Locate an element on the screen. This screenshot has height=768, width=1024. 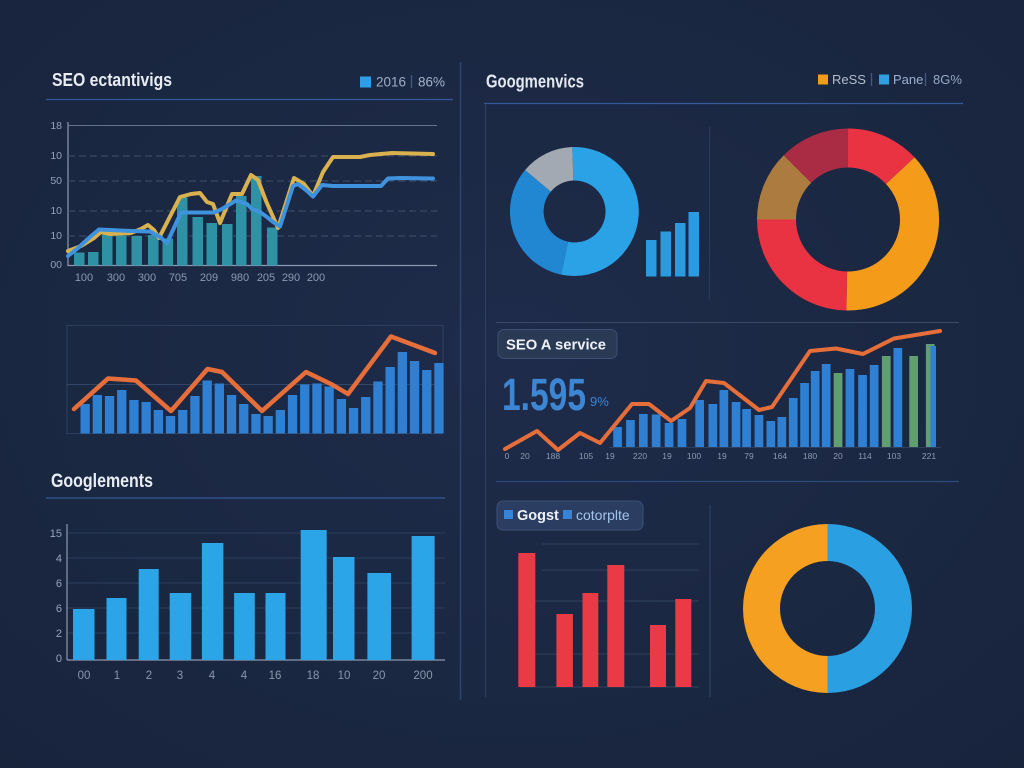
svg-text: 221 is located at coordinates (929, 456).